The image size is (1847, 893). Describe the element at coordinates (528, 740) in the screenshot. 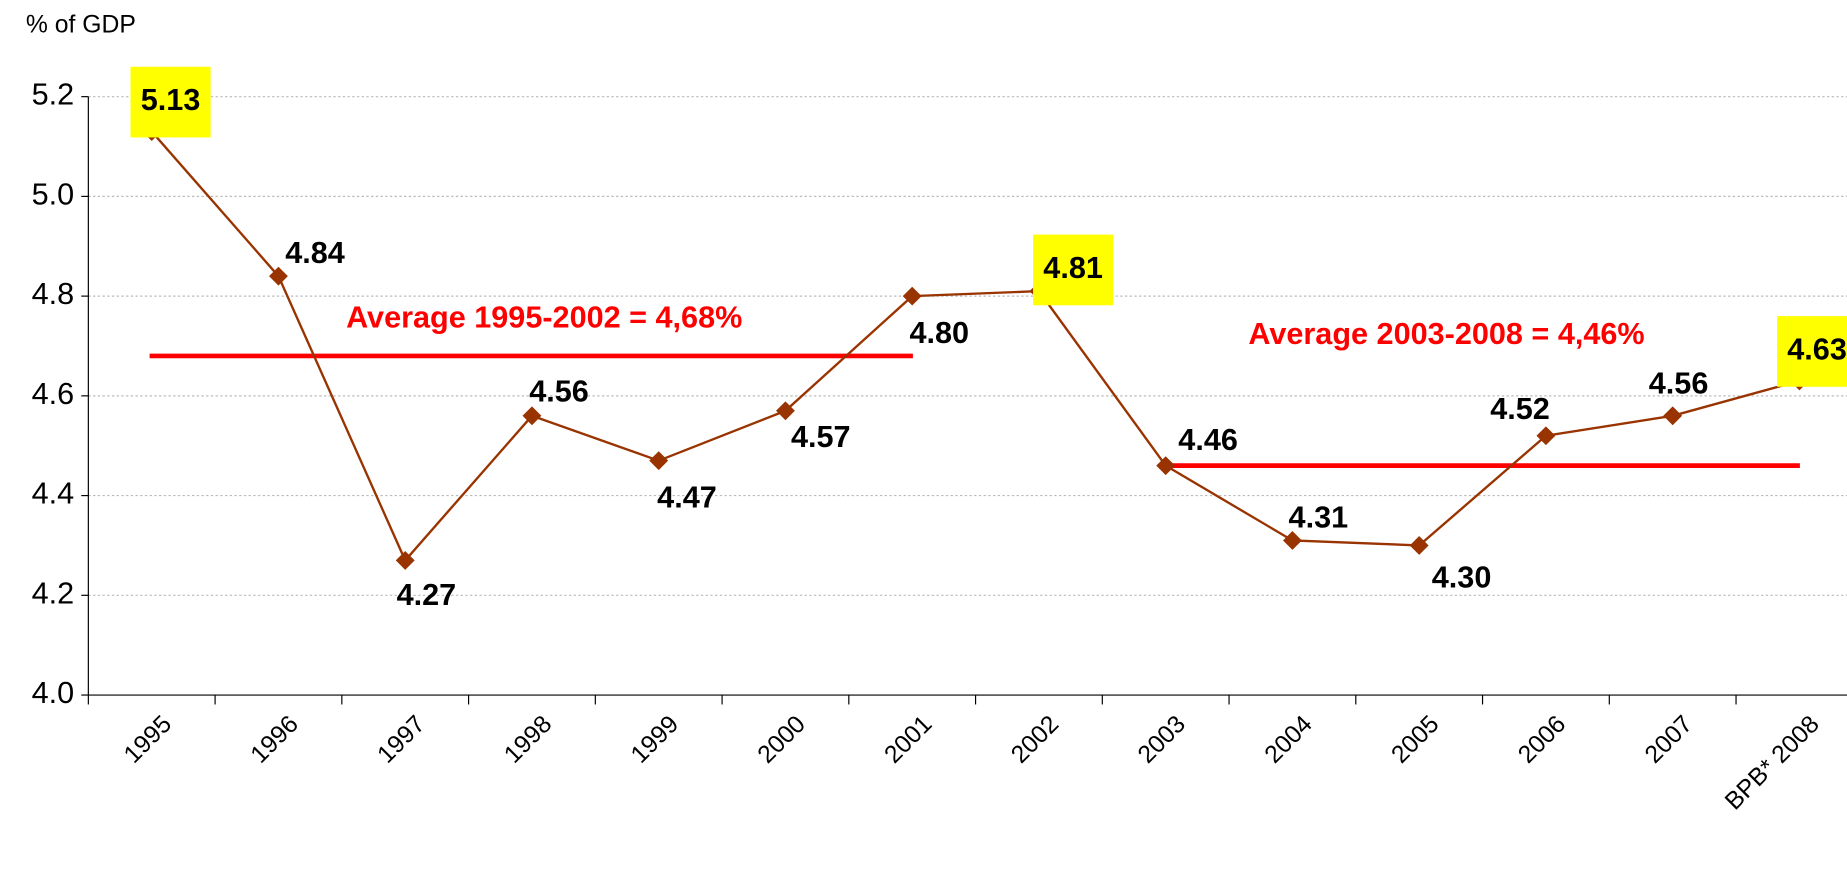

I see `x-tick-label: 1998` at that location.